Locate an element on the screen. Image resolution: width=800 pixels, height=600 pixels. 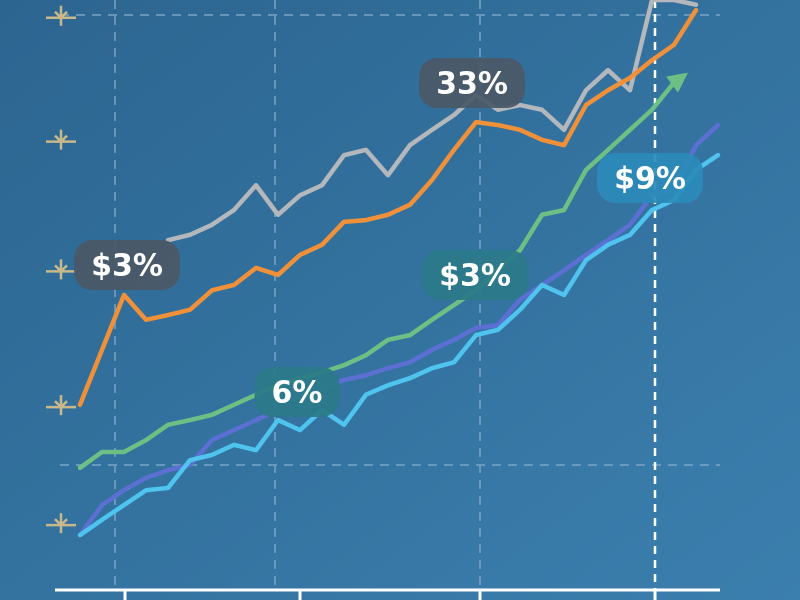
annotation: 6% is located at coordinates (297, 393).